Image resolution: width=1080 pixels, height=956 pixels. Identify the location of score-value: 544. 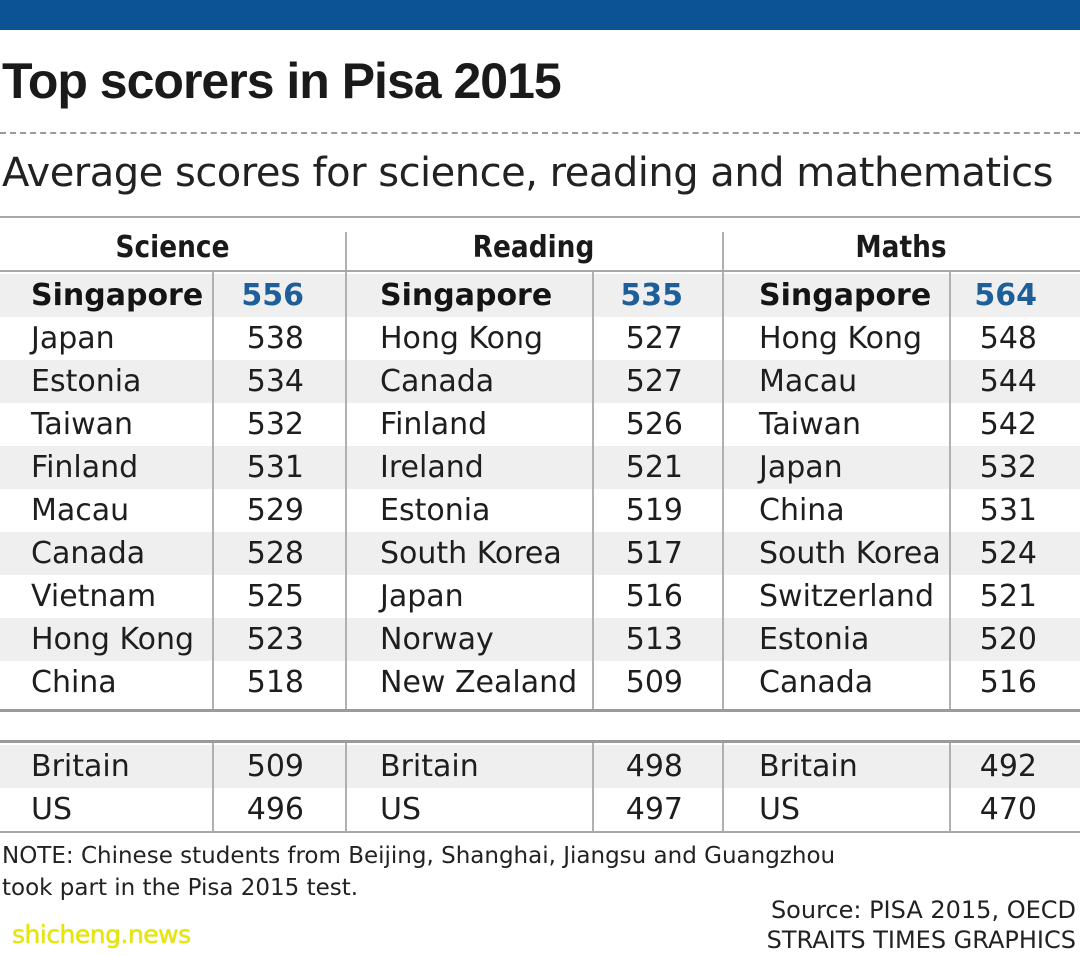
(1008, 381).